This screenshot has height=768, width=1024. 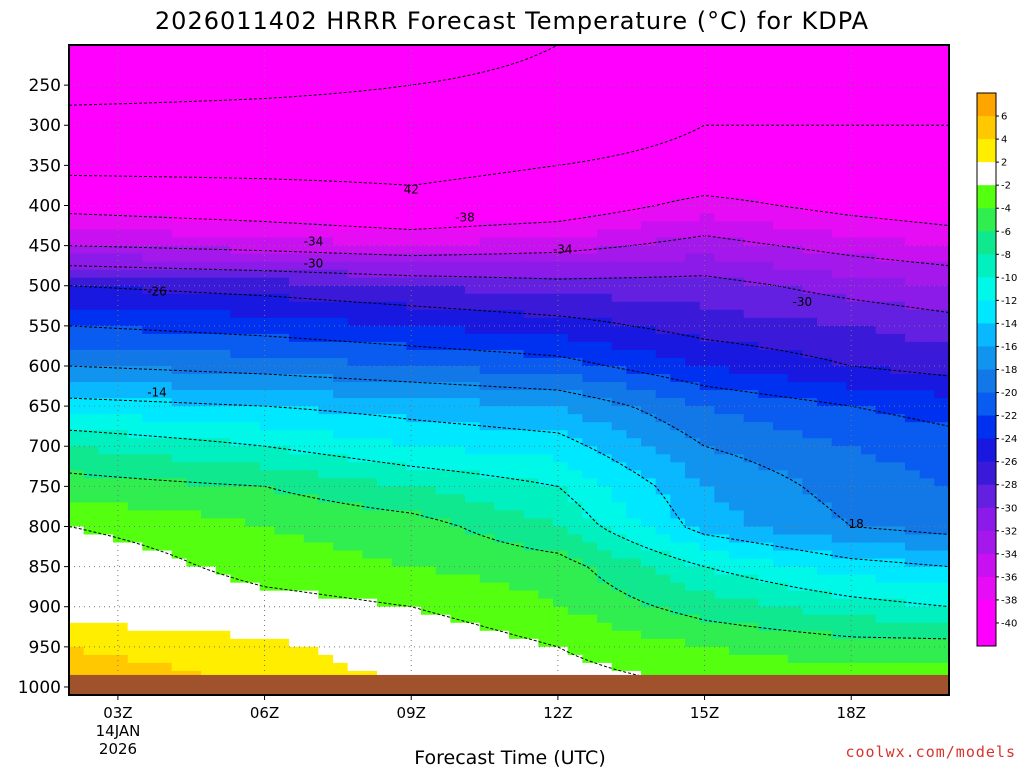 I want to click on colorbar-label: 2, so click(x=1004, y=163).